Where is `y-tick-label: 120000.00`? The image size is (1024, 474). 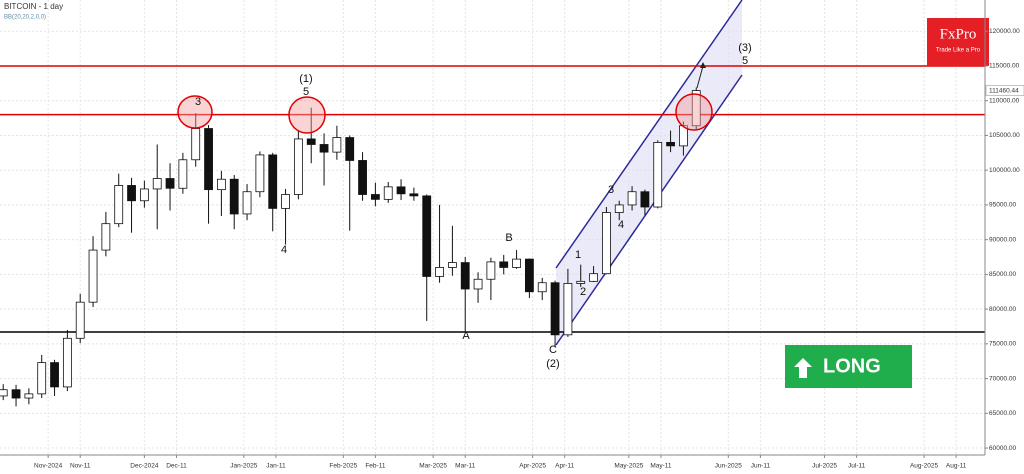
y-tick-label: 120000.00 is located at coordinates (1004, 31).